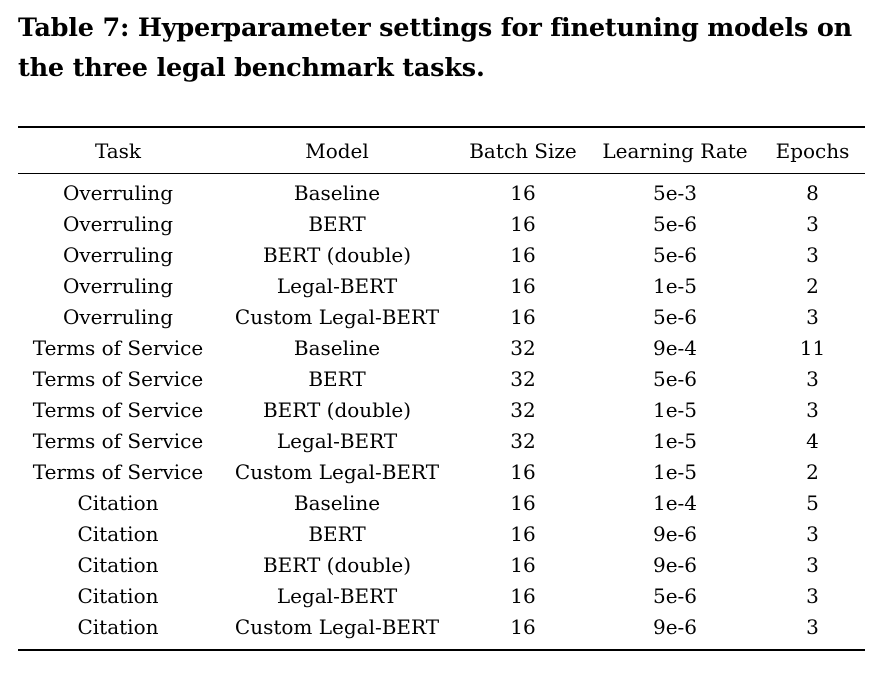 Image resolution: width=896 pixels, height=674 pixels. What do you see at coordinates (441, 441) in the screenshot?
I see `table-row: Terms of Service Legal-BERT 32 1e-5 4` at bounding box center [441, 441].